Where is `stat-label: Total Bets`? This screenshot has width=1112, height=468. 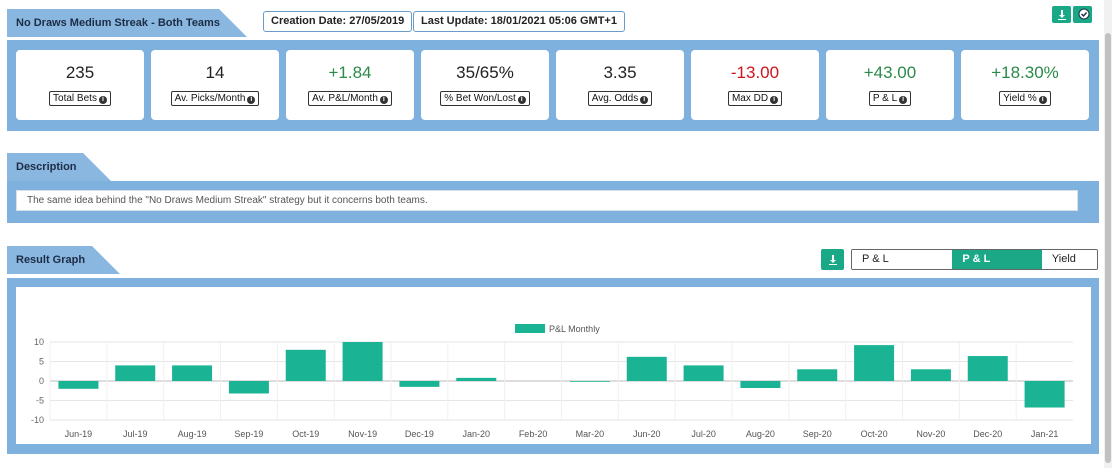 stat-label: Total Bets is located at coordinates (75, 98).